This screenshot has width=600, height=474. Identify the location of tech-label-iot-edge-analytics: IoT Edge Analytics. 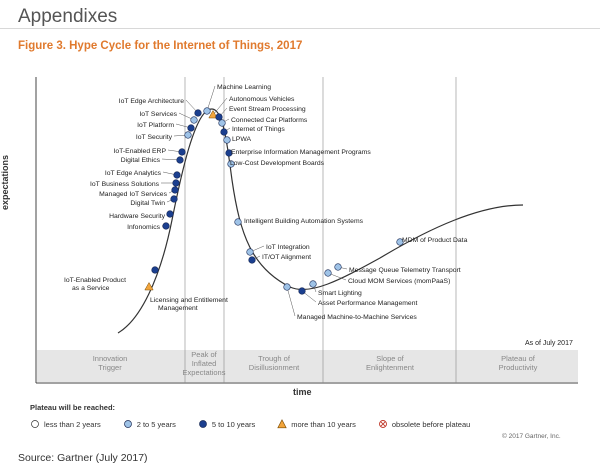
(133, 173).